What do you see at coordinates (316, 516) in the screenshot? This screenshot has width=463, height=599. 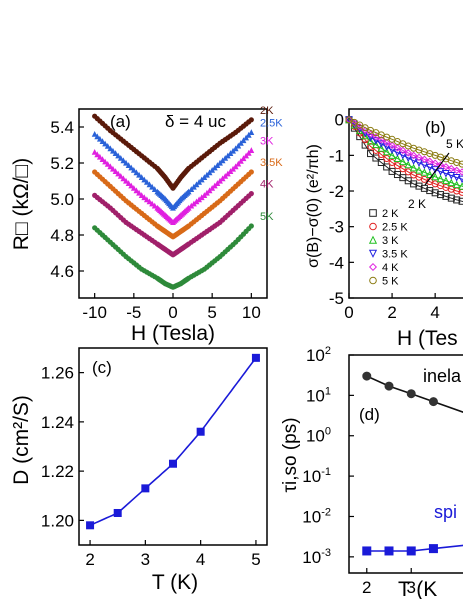 I see `panel-d-ytick-label: 10⁻²` at bounding box center [316, 516].